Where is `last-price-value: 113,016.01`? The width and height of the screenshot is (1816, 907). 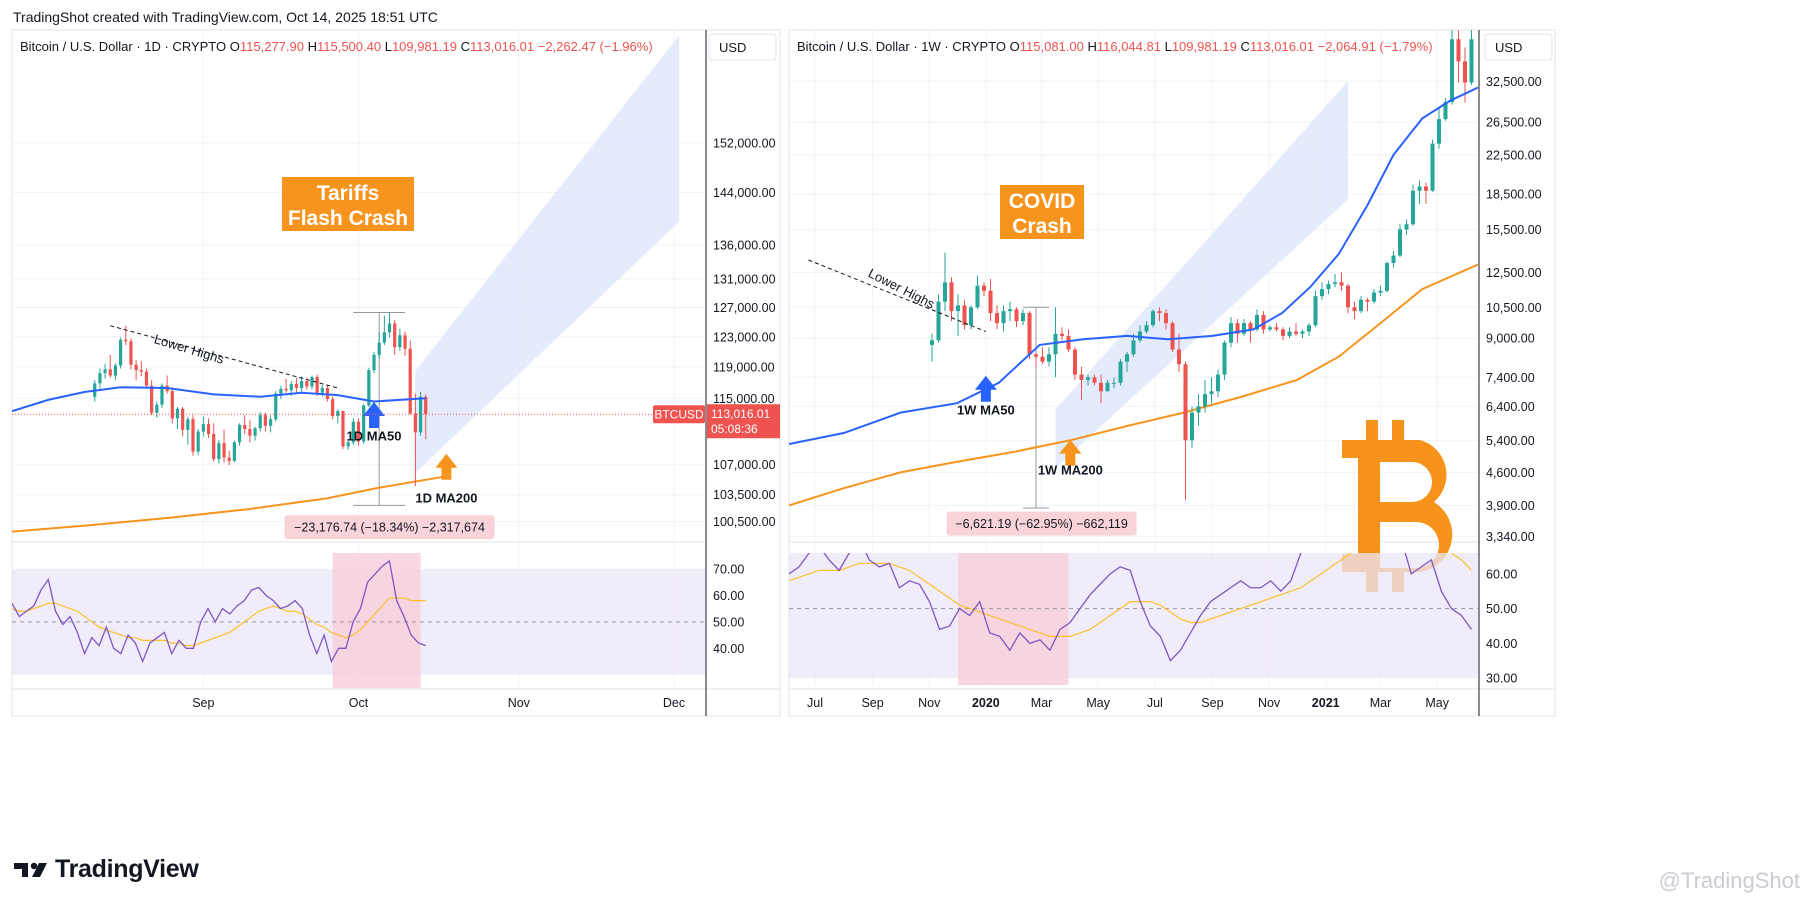 last-price-value: 113,016.01 is located at coordinates (740, 414).